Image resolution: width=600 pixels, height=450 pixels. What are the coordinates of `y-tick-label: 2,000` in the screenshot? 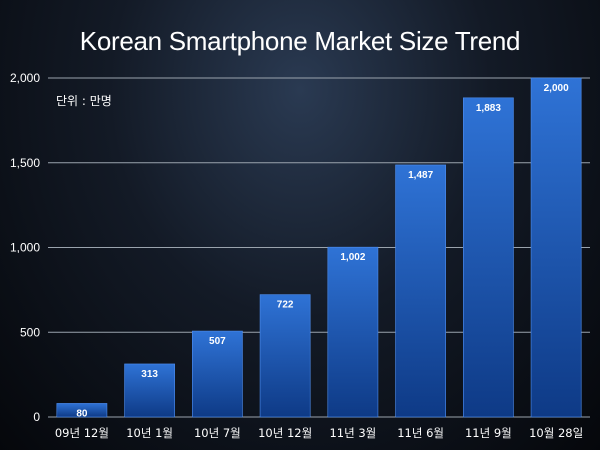 It's located at (25, 78).